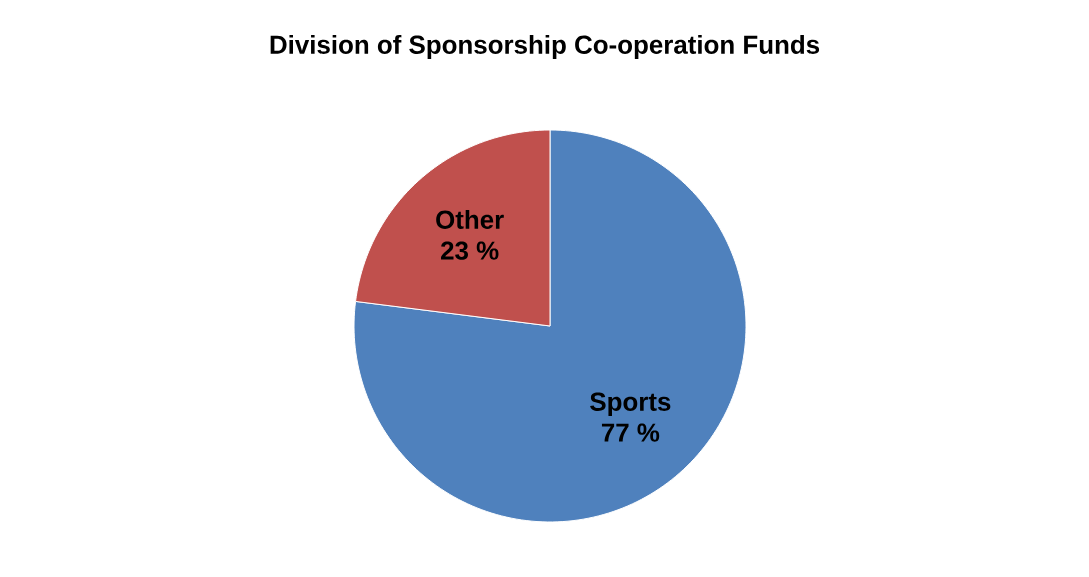 This screenshot has height=577, width=1089. I want to click on data-label: 23 %, so click(470, 250).